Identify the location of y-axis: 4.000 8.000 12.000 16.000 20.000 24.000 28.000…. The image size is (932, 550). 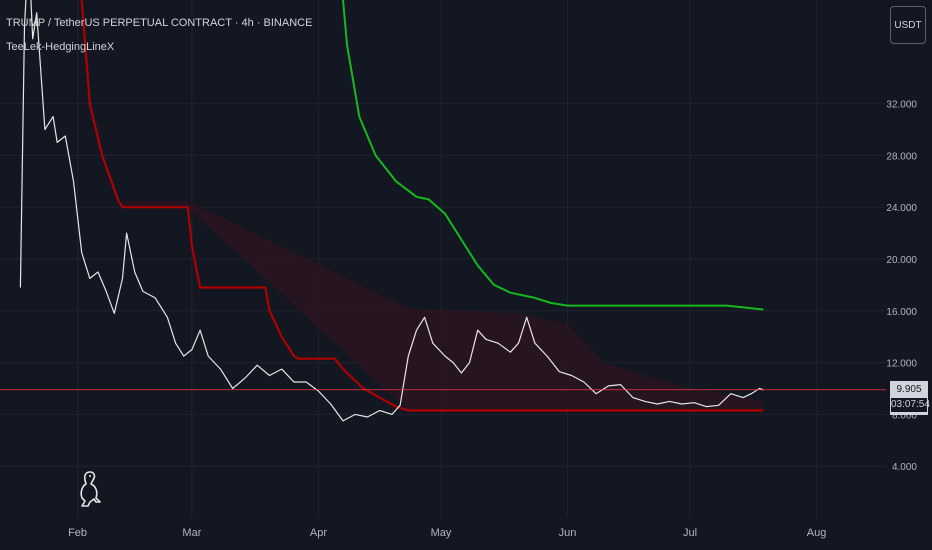
(901, 287).